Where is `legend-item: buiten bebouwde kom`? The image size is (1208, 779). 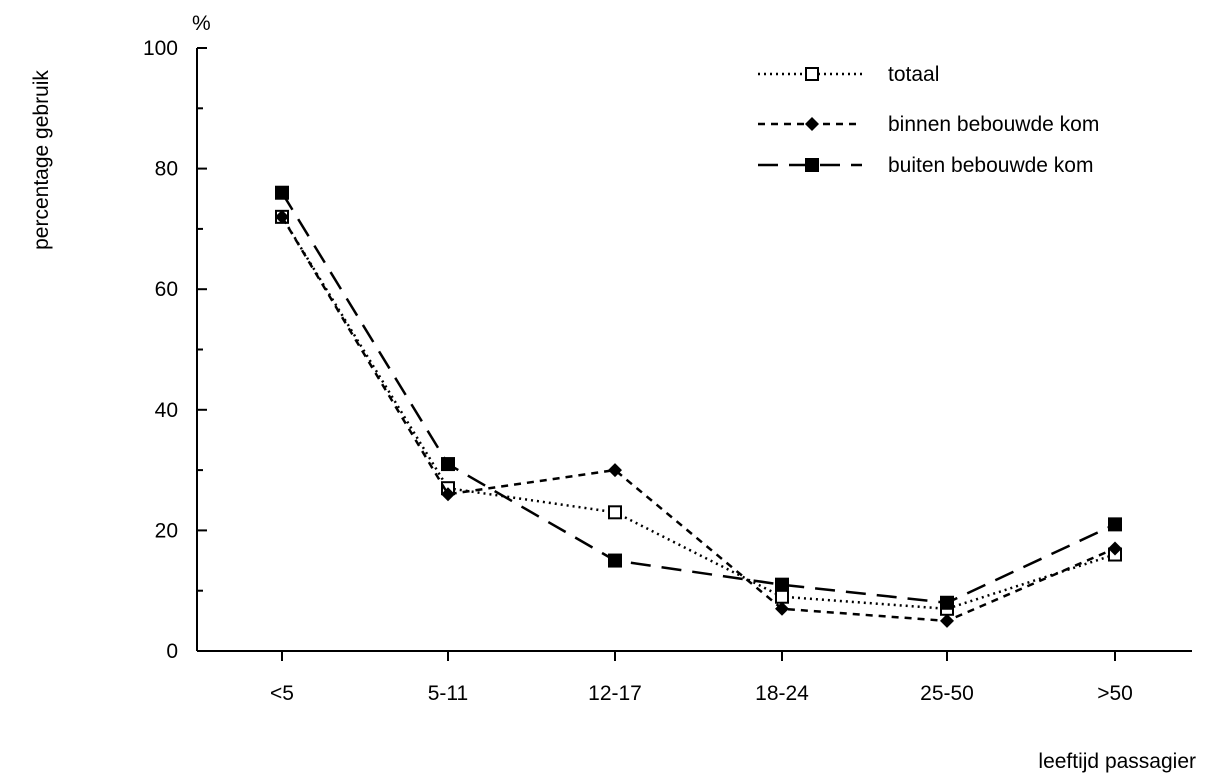 legend-item: buiten bebouwde kom is located at coordinates (925, 165).